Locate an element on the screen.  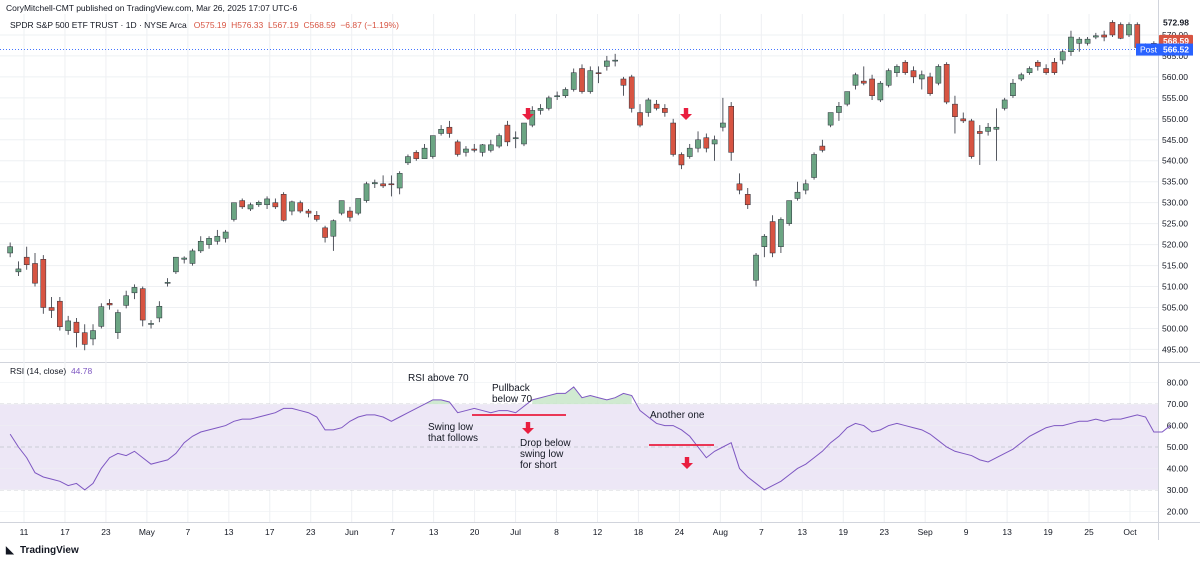
annotation-drop-below-line: for short is located at coordinates (538, 465).